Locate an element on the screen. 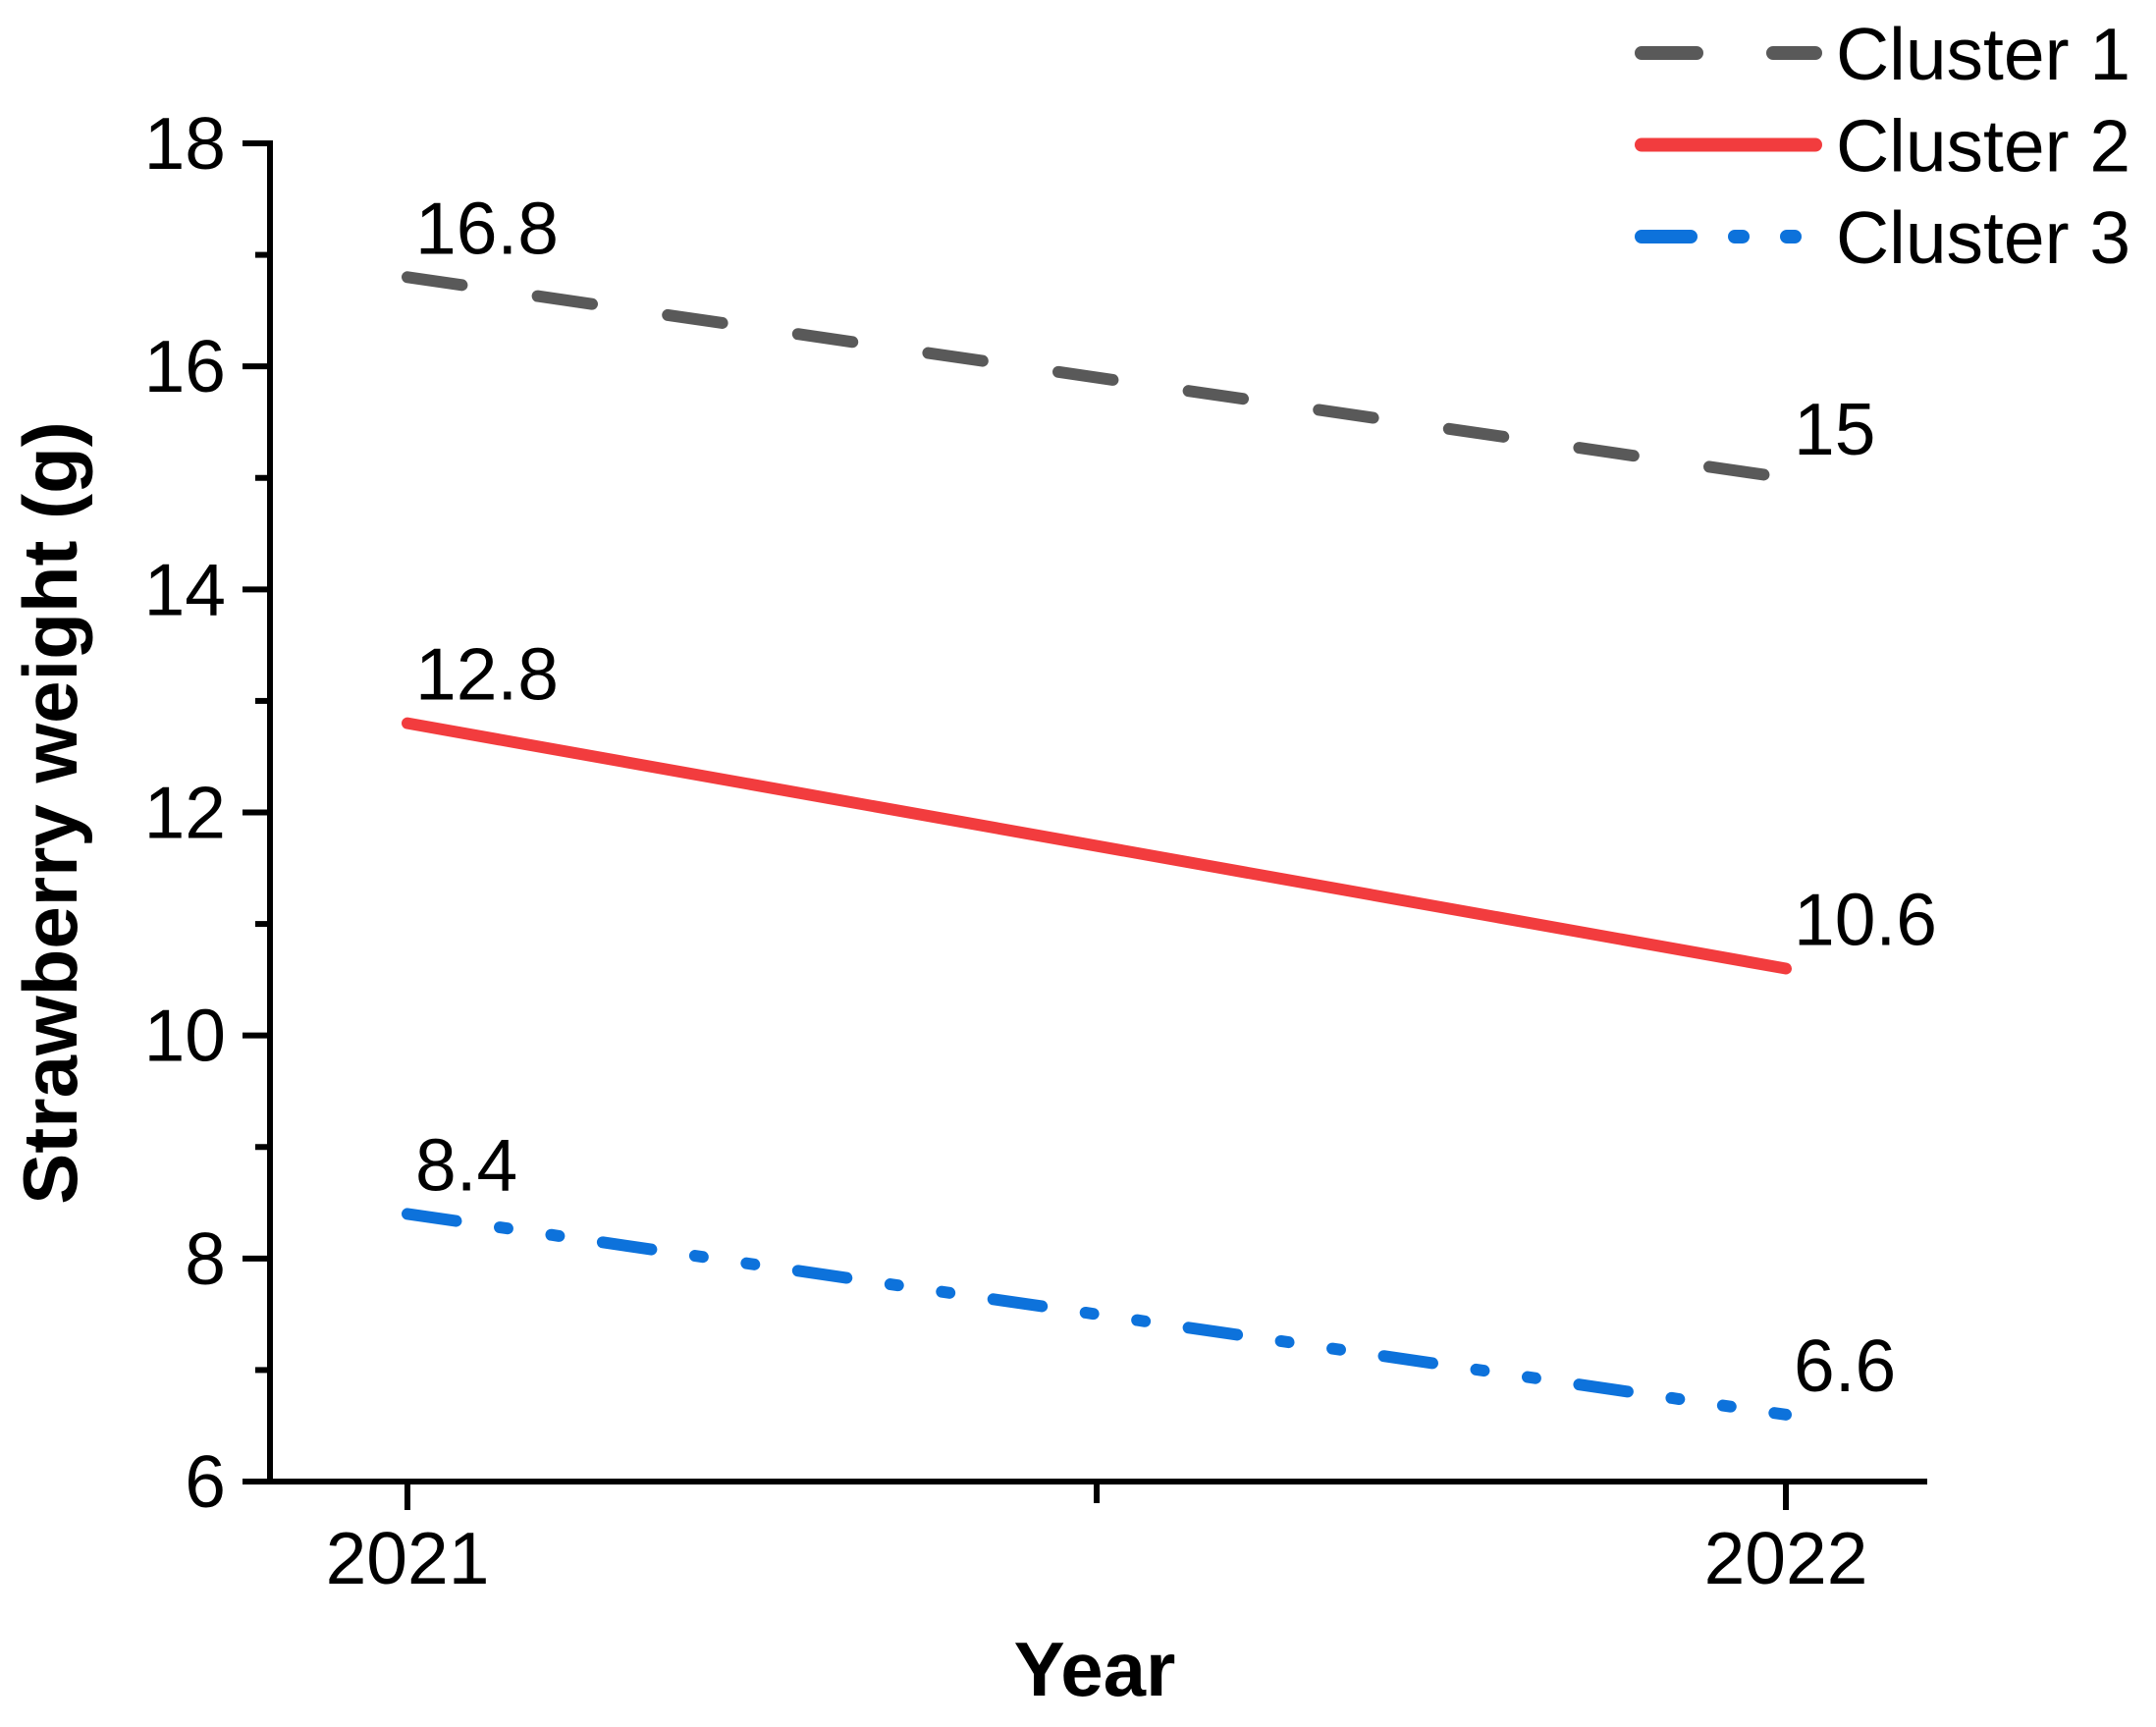 The width and height of the screenshot is (2156, 1727). data-label-cluster-3: 8.4 is located at coordinates (466, 1164).